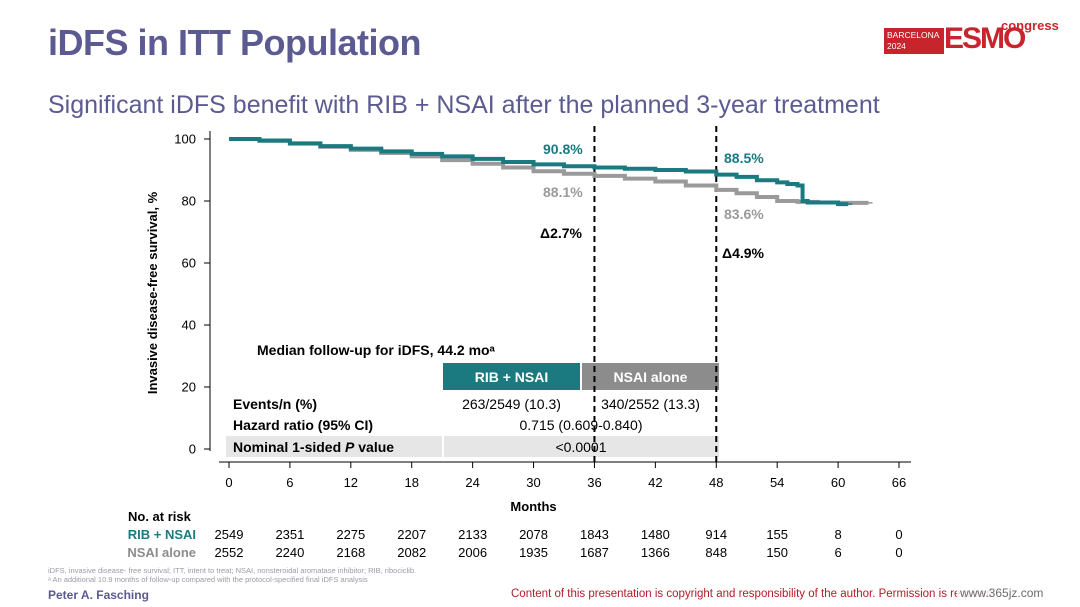  I want to click on risk-cell: 6, so click(837, 552).